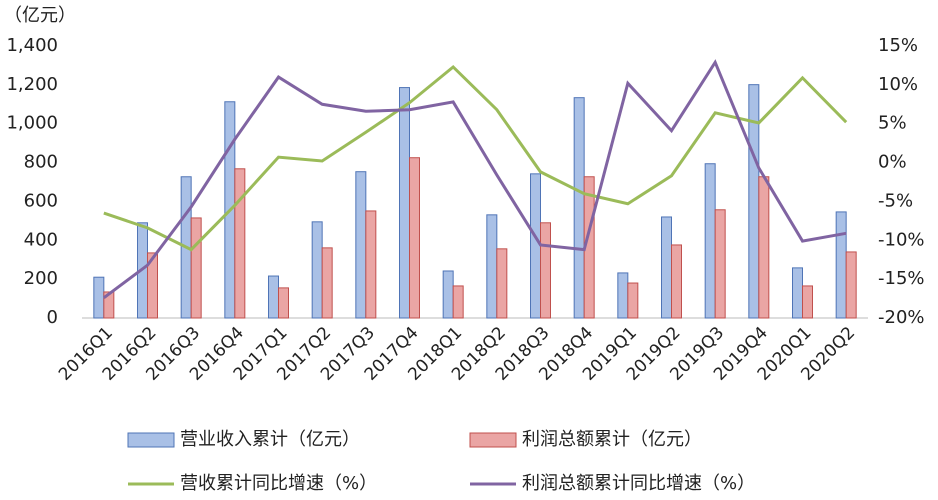  I want to click on y-tick-label: 1,000, so click(32, 123).